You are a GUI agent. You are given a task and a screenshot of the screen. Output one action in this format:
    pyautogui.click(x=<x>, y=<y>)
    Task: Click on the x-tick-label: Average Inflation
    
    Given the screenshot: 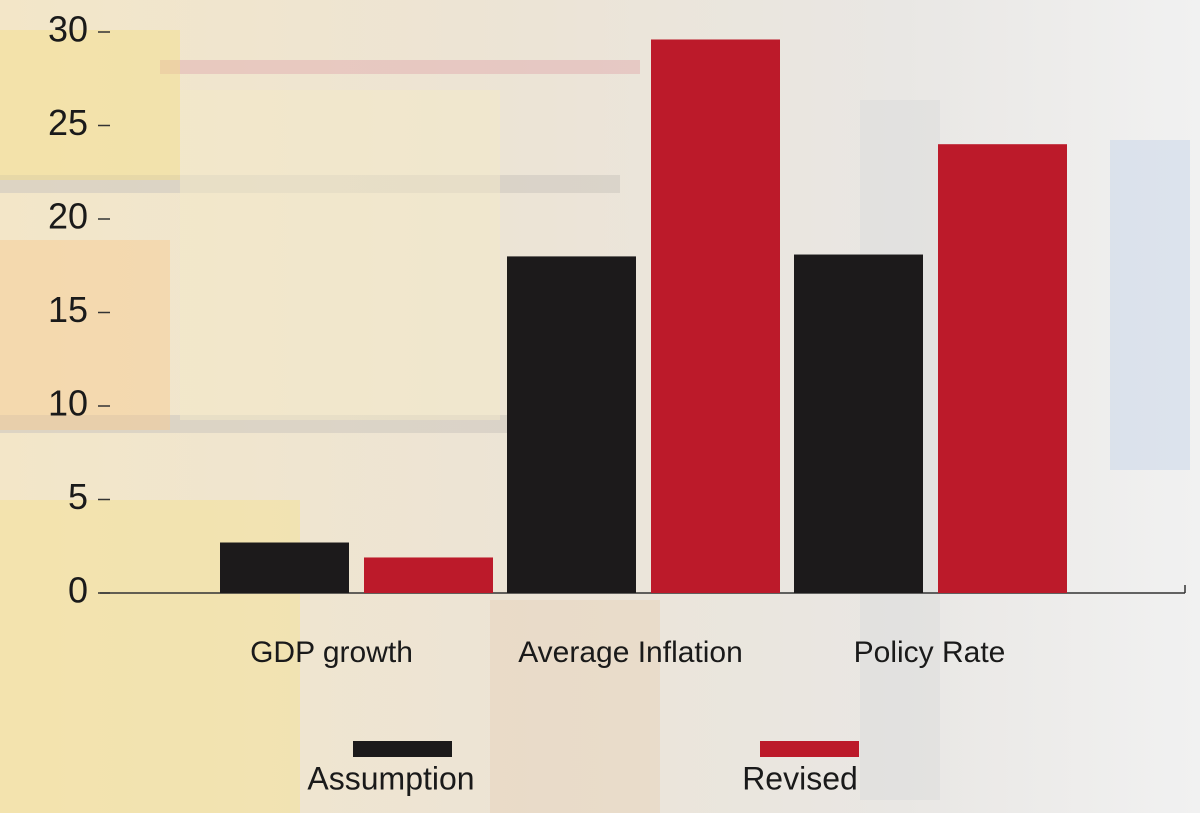 What is the action you would take?
    pyautogui.click(x=630, y=652)
    